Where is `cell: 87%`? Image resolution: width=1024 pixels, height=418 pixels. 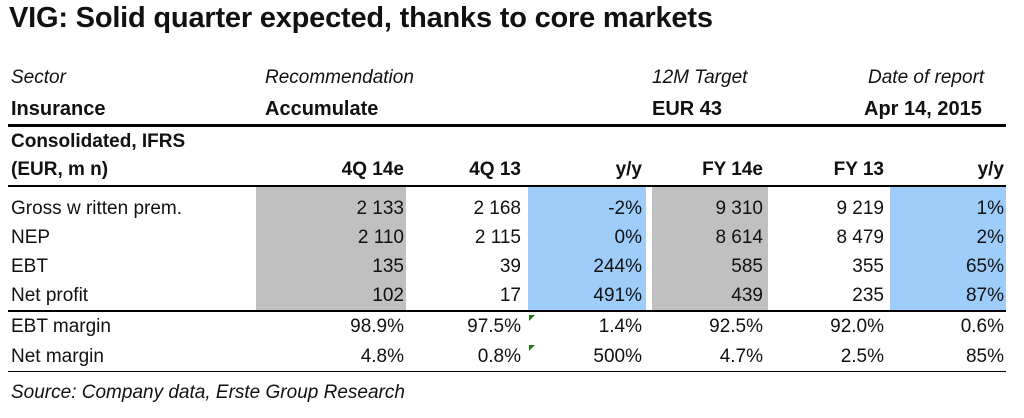
cell: 87% is located at coordinates (984, 295).